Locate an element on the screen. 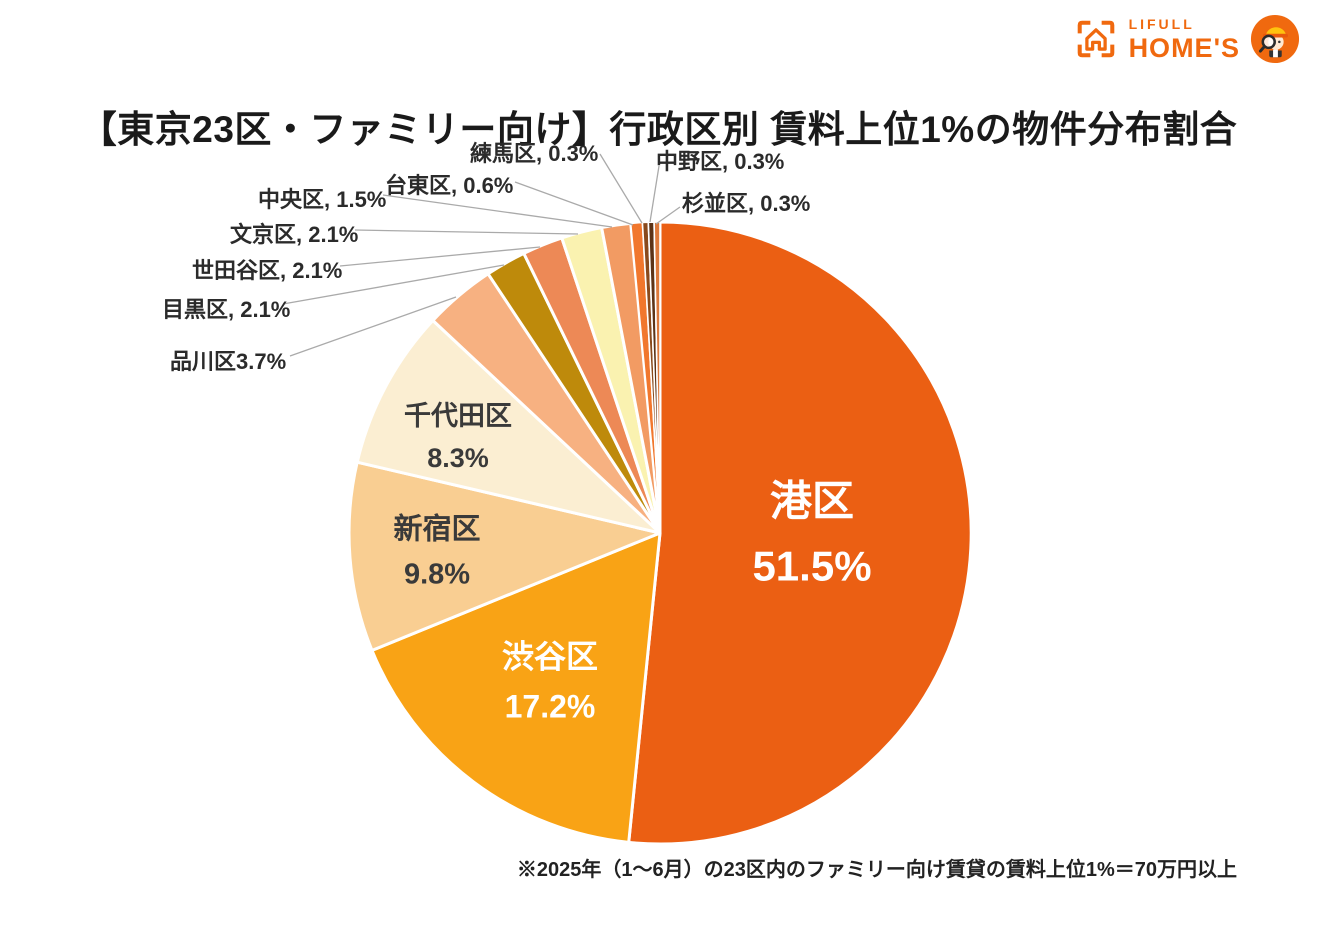 This screenshot has height=940, width=1317. magnifier-lens-icon is located at coordinates (1268, 42).